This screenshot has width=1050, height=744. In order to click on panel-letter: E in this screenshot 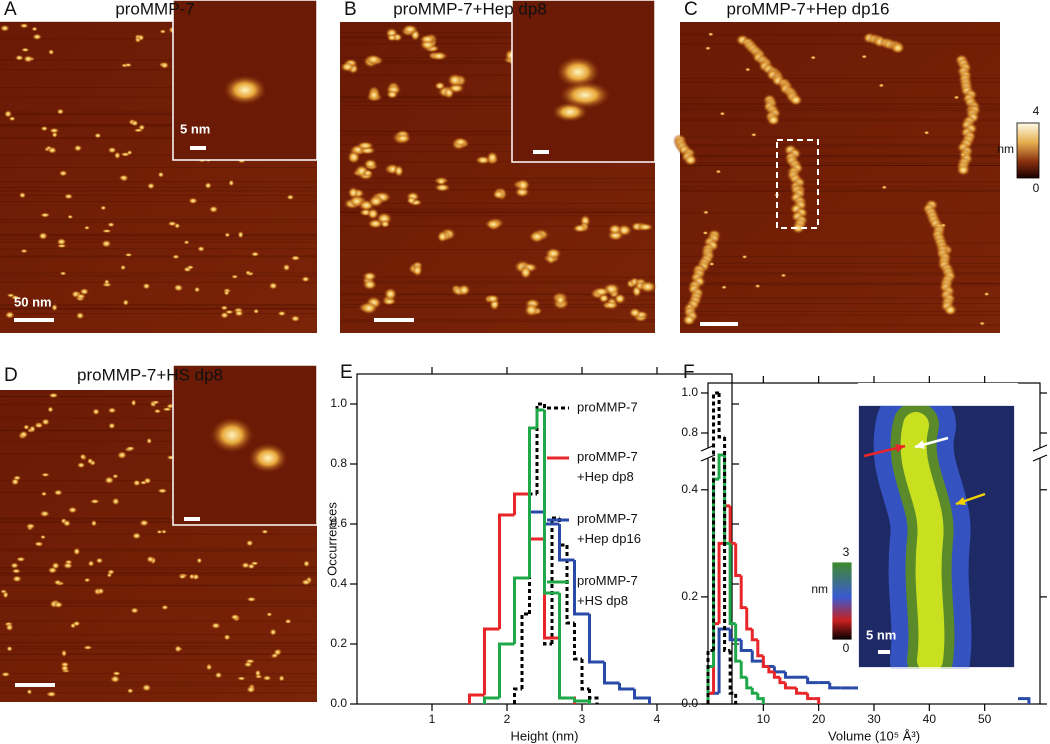, I will do `click(346, 372)`.